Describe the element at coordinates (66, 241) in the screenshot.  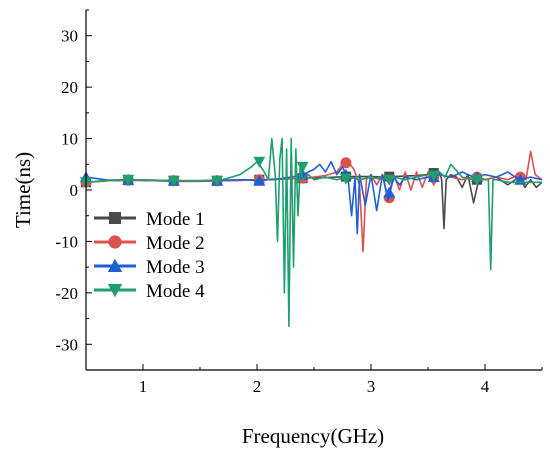
I see `y-tick-label: -10` at that location.